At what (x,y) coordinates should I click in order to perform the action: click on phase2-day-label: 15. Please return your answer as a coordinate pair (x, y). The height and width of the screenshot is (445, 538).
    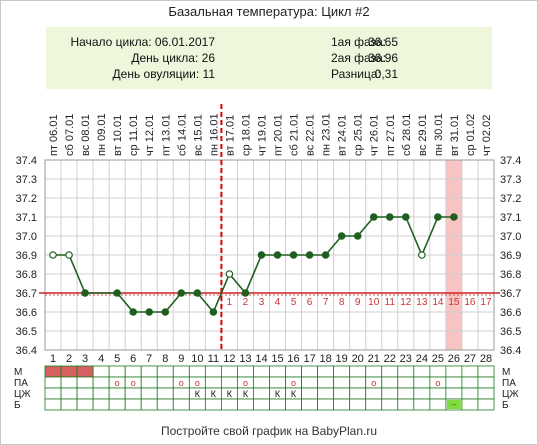
    Looking at the image, I should click on (454, 302).